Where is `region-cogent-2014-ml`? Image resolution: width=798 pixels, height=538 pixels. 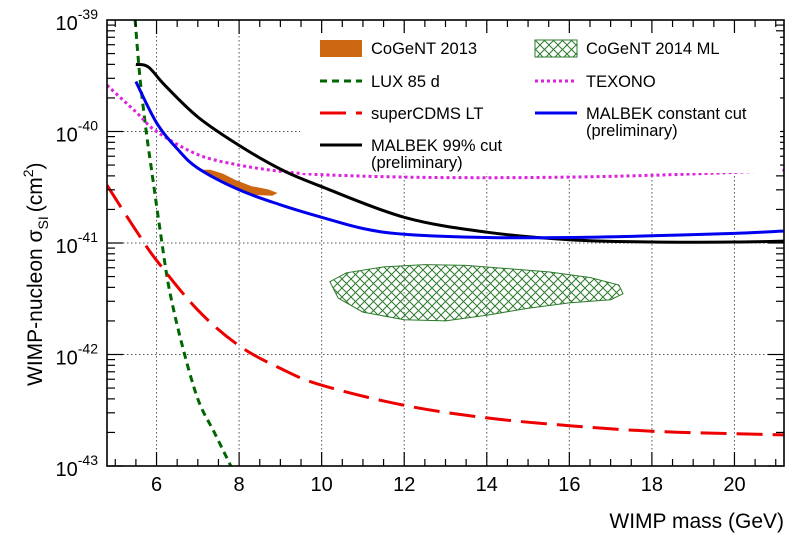
region-cogent-2014-ml is located at coordinates (476, 293).